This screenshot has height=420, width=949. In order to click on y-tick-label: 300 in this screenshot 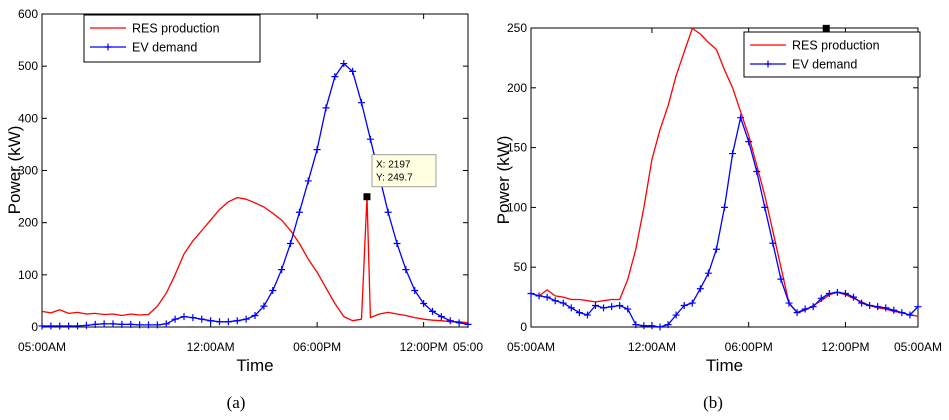, I will do `click(28, 171)`.